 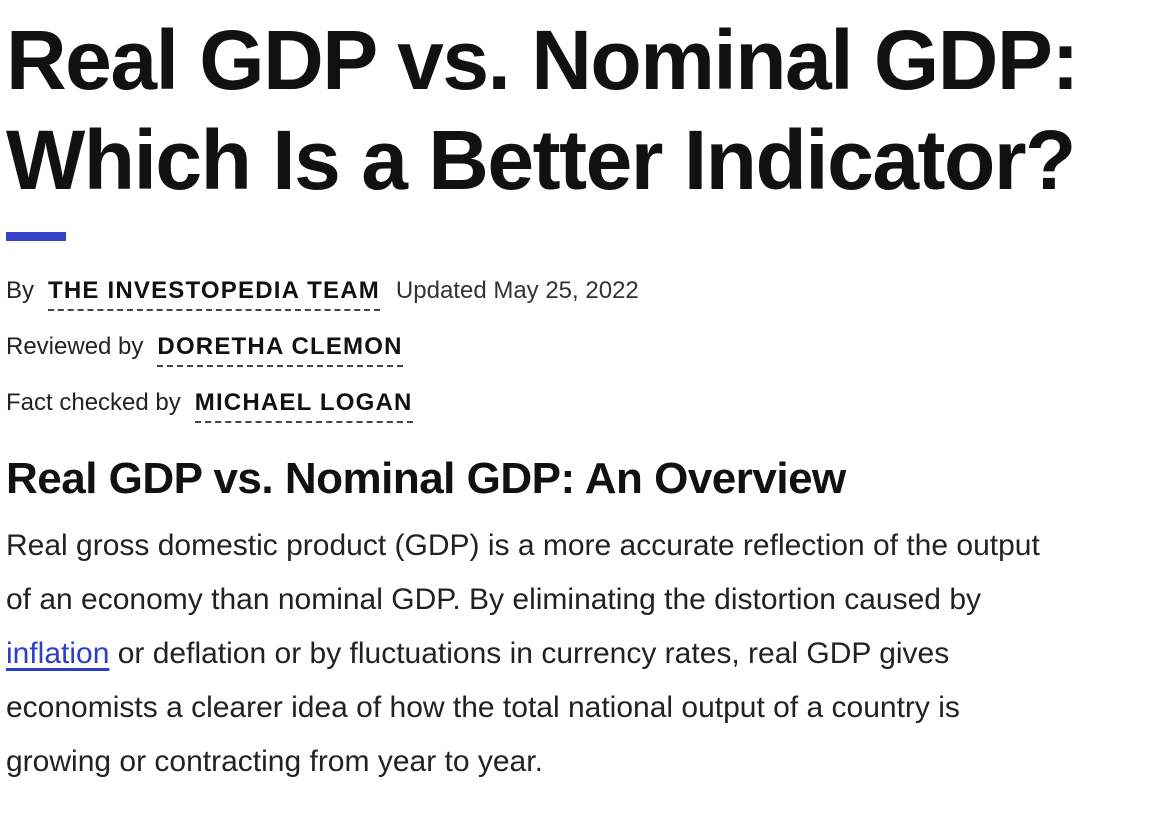 What do you see at coordinates (517, 290) in the screenshot?
I see `updated-date: Updated May 25, 2022` at bounding box center [517, 290].